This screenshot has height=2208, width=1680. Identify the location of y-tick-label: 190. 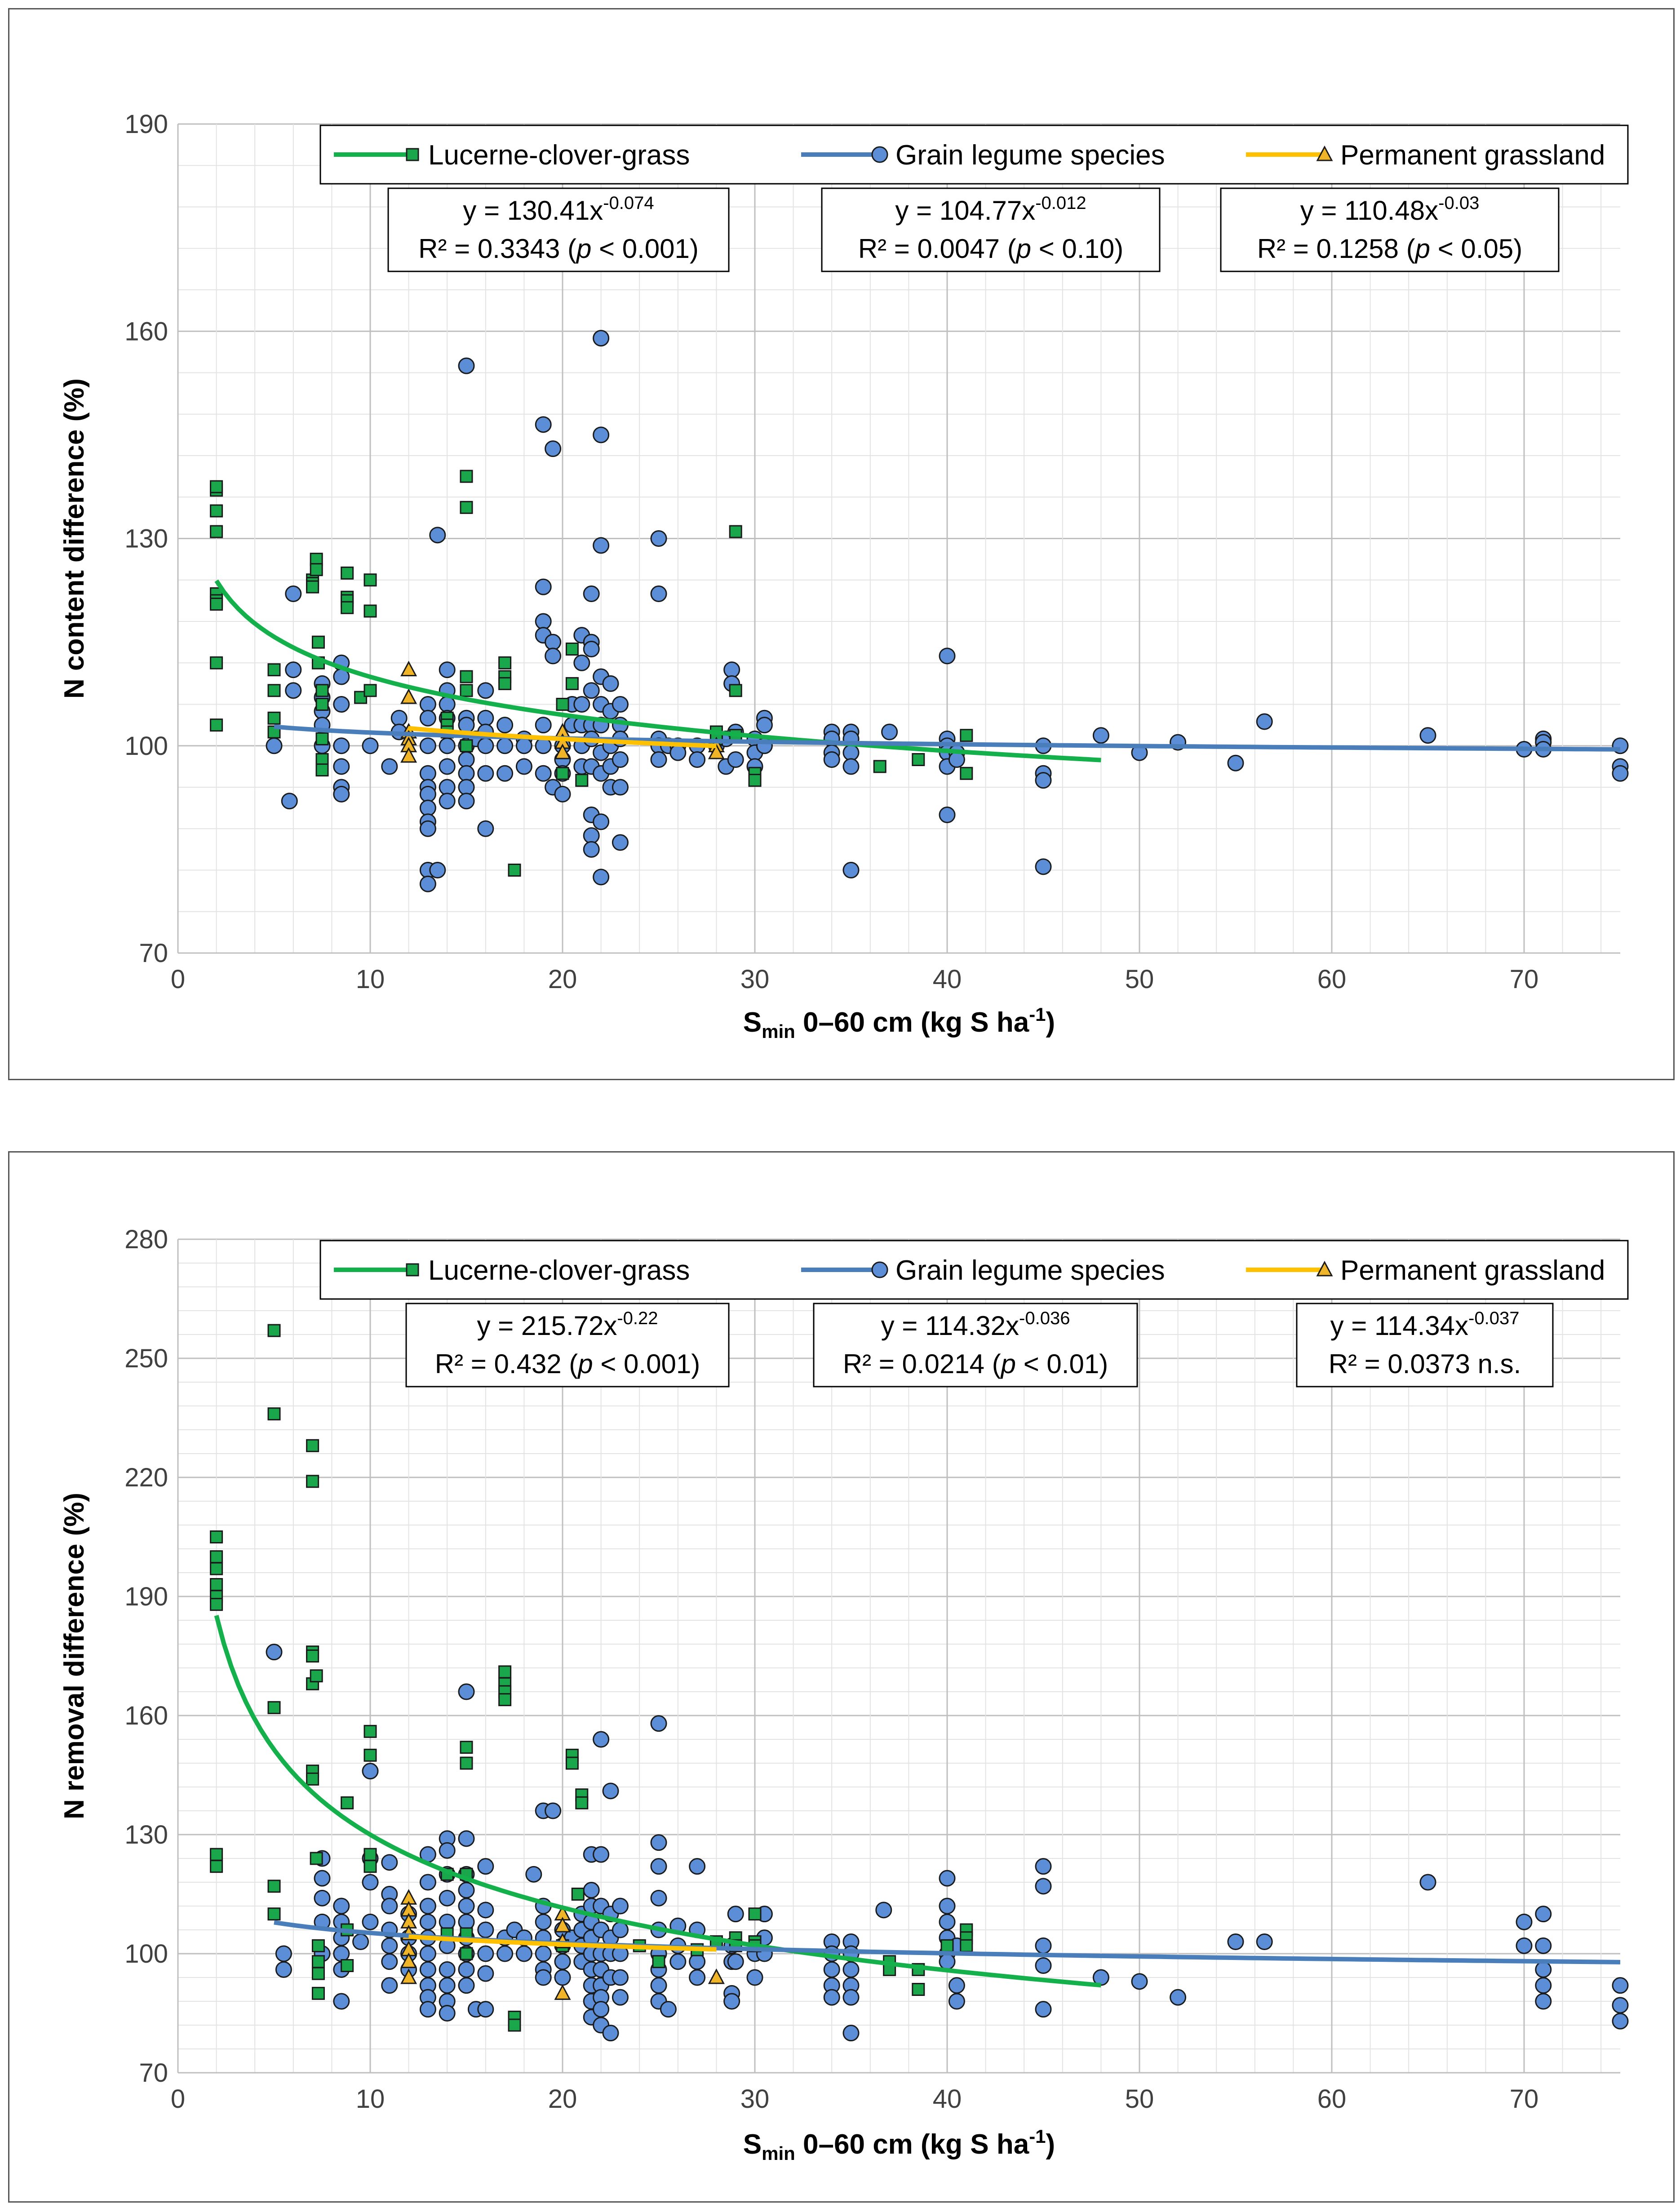
(146, 1597).